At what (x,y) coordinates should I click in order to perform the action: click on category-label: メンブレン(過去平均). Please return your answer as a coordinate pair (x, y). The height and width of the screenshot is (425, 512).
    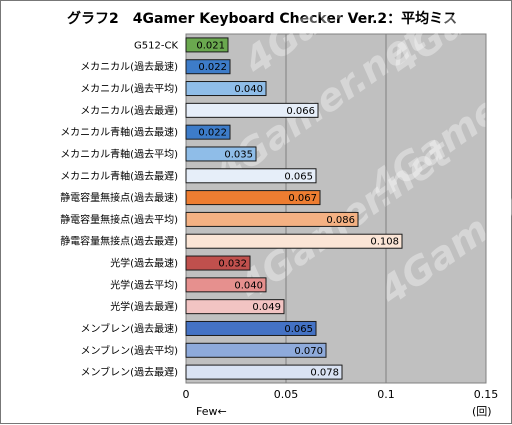
    Looking at the image, I should click on (129, 350).